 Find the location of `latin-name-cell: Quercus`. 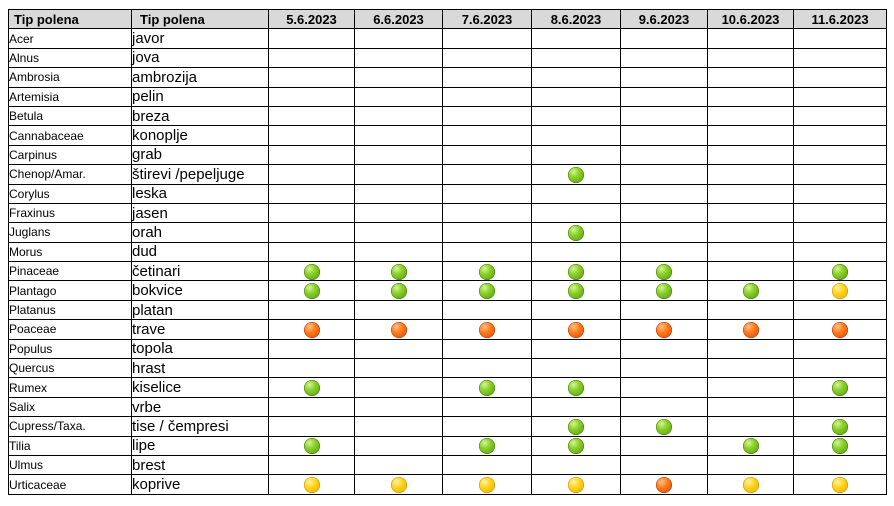

latin-name-cell: Quercus is located at coordinates (70, 368).